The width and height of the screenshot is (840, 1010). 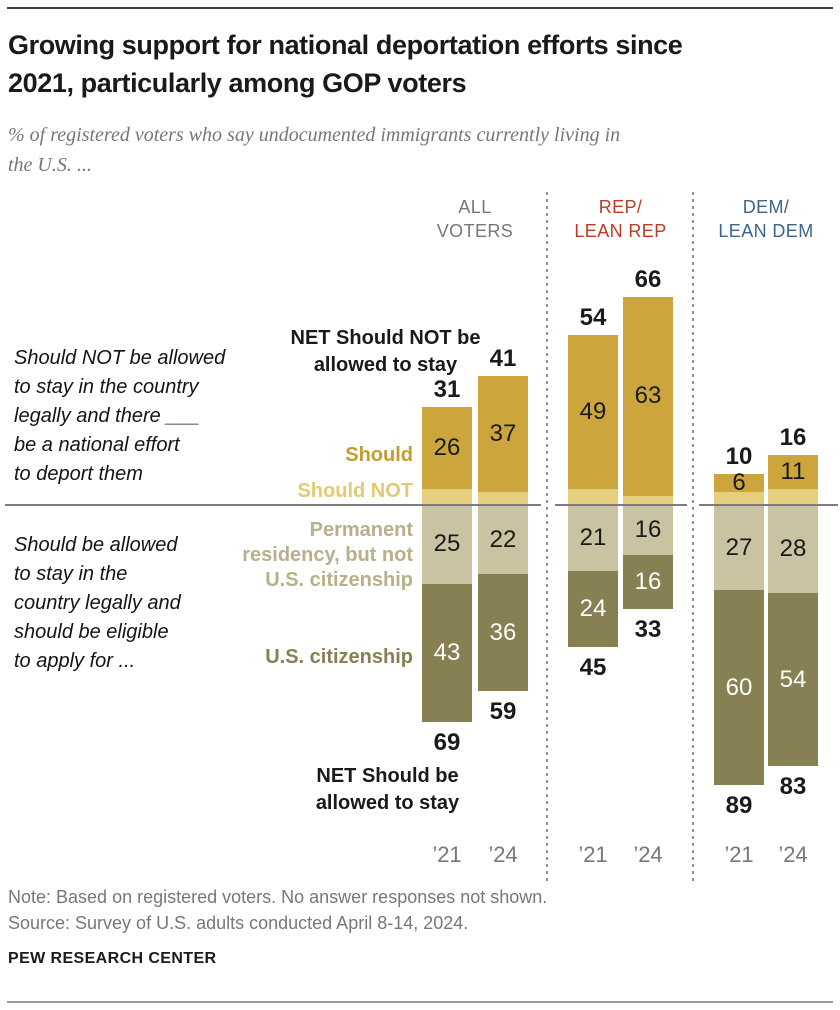 I want to click on net-should-not-value-rep-lean-rep: 54, so click(x=593, y=317).